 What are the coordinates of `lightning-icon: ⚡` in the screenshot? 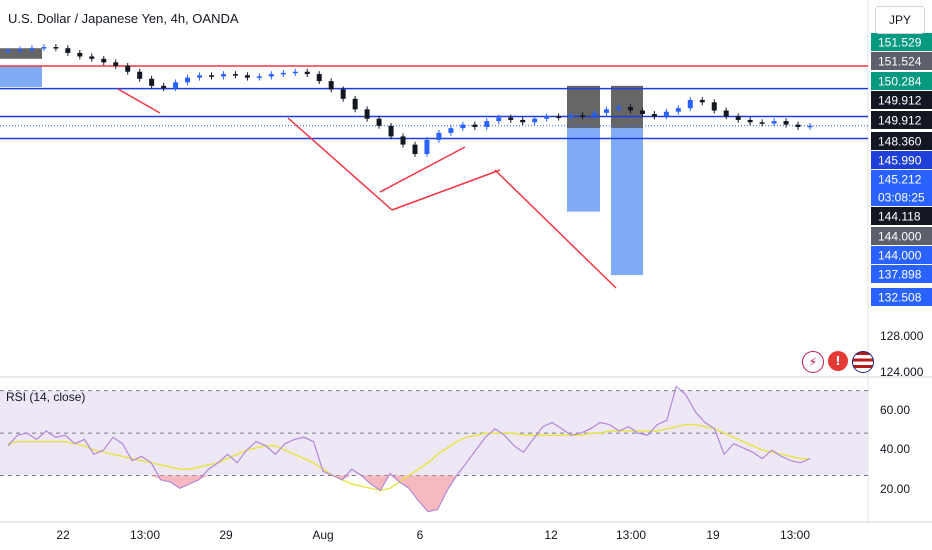 It's located at (813, 362).